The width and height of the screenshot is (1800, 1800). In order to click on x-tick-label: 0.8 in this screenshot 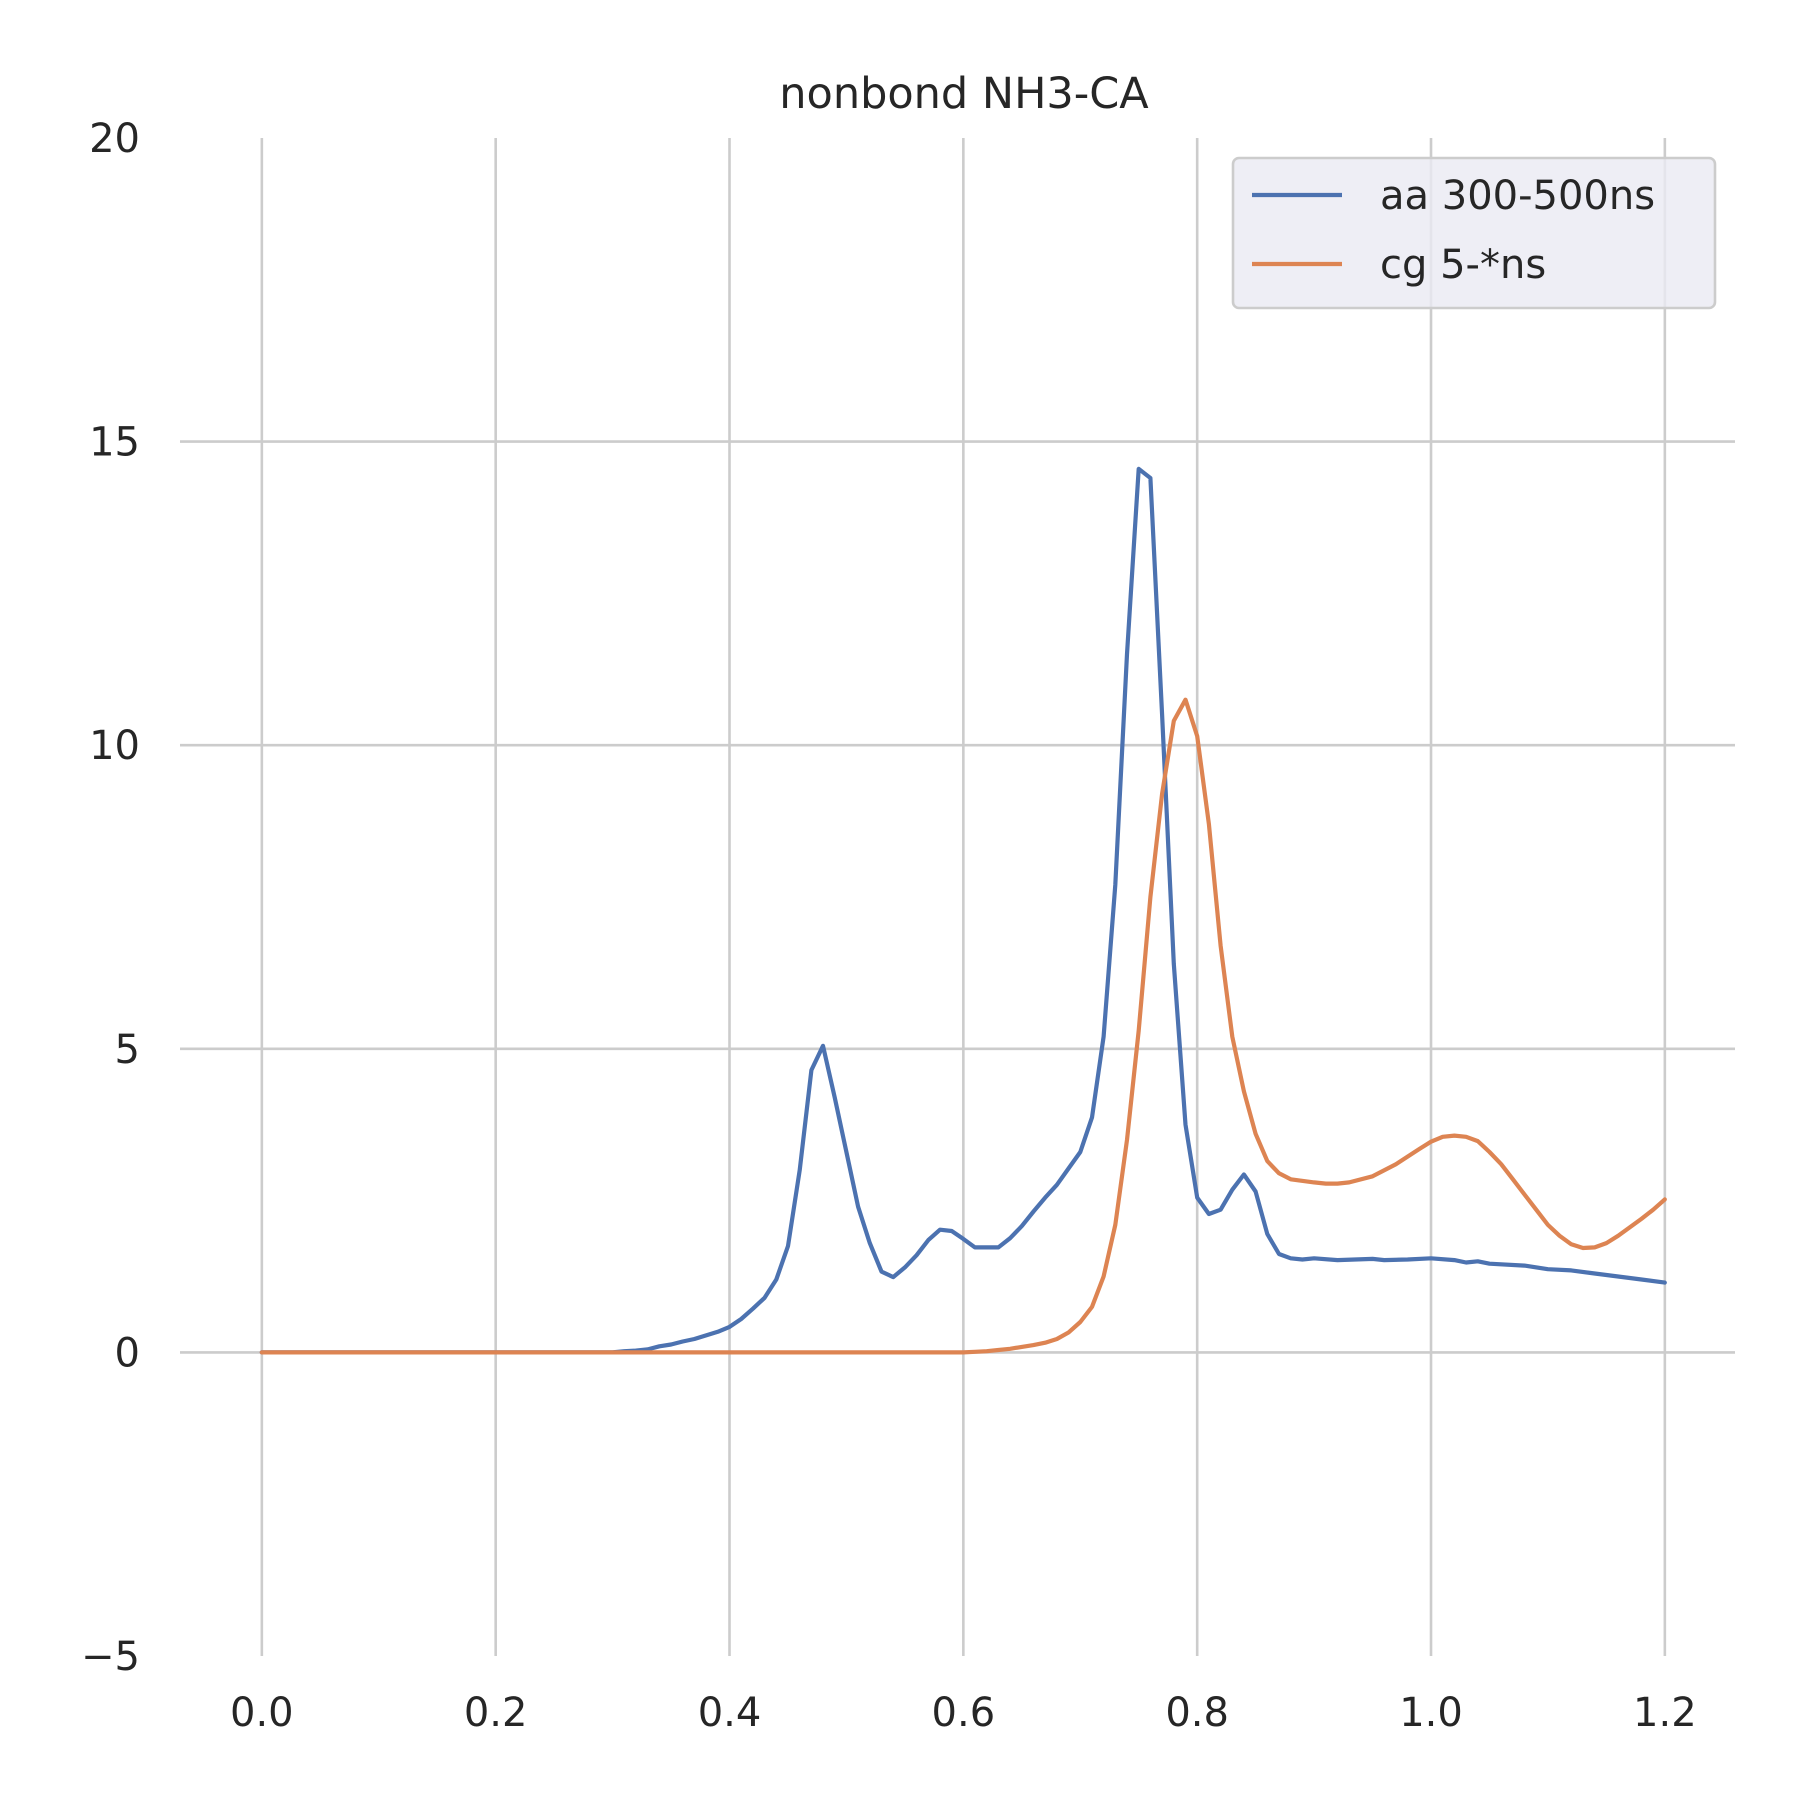, I will do `click(1197, 1713)`.